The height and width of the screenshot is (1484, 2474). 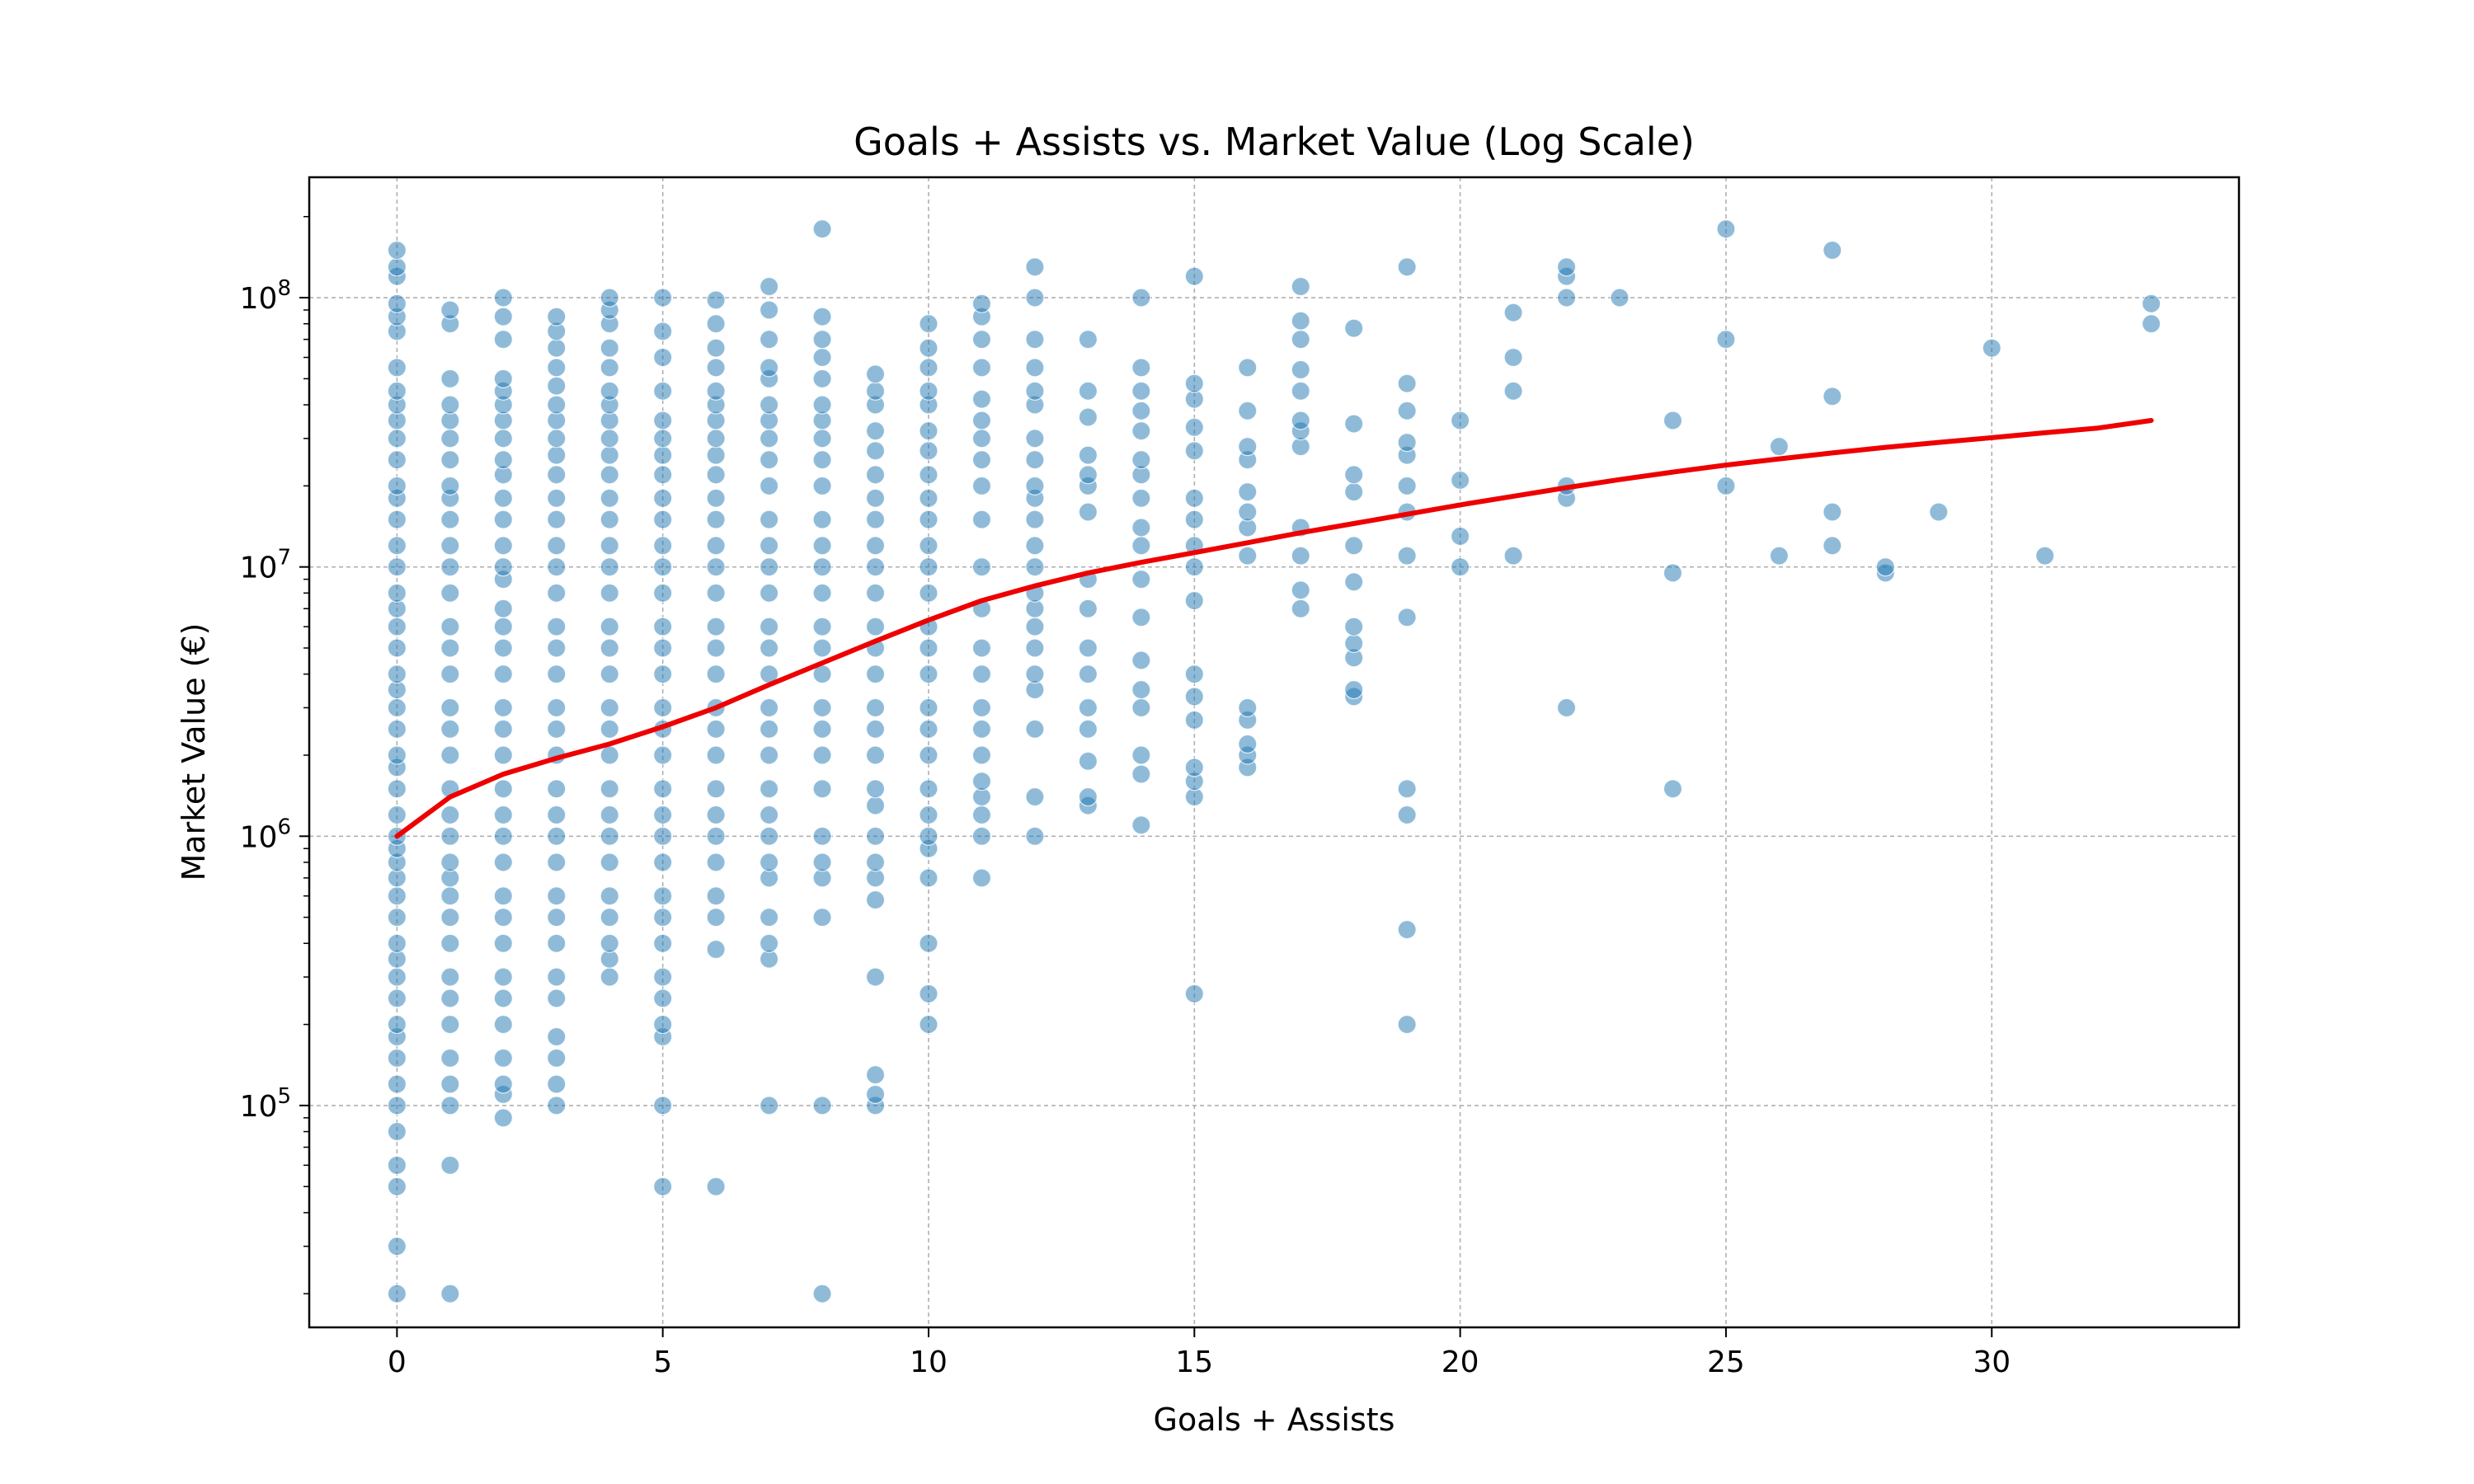 I want to click on y-tick-label: 108, so click(x=265, y=296).